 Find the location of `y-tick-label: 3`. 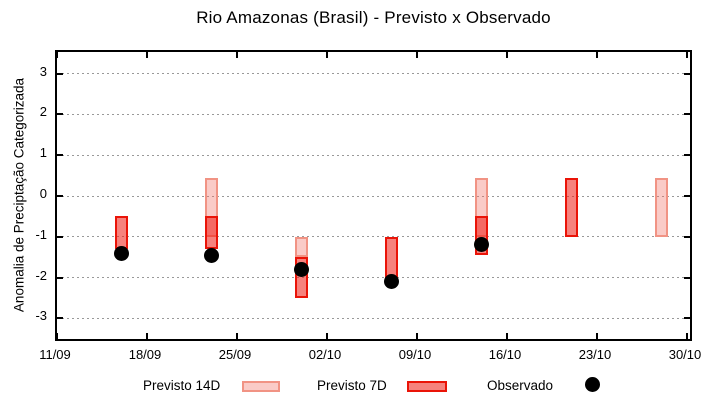

y-tick-label: 3 is located at coordinates (43, 71).